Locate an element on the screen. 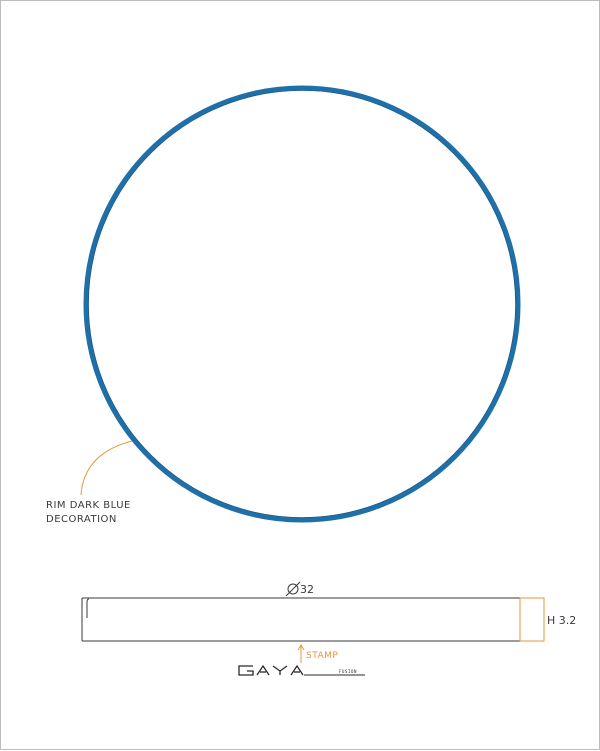 This screenshot has height=751, width=600. logo-sub-text: FUSION is located at coordinates (348, 671).